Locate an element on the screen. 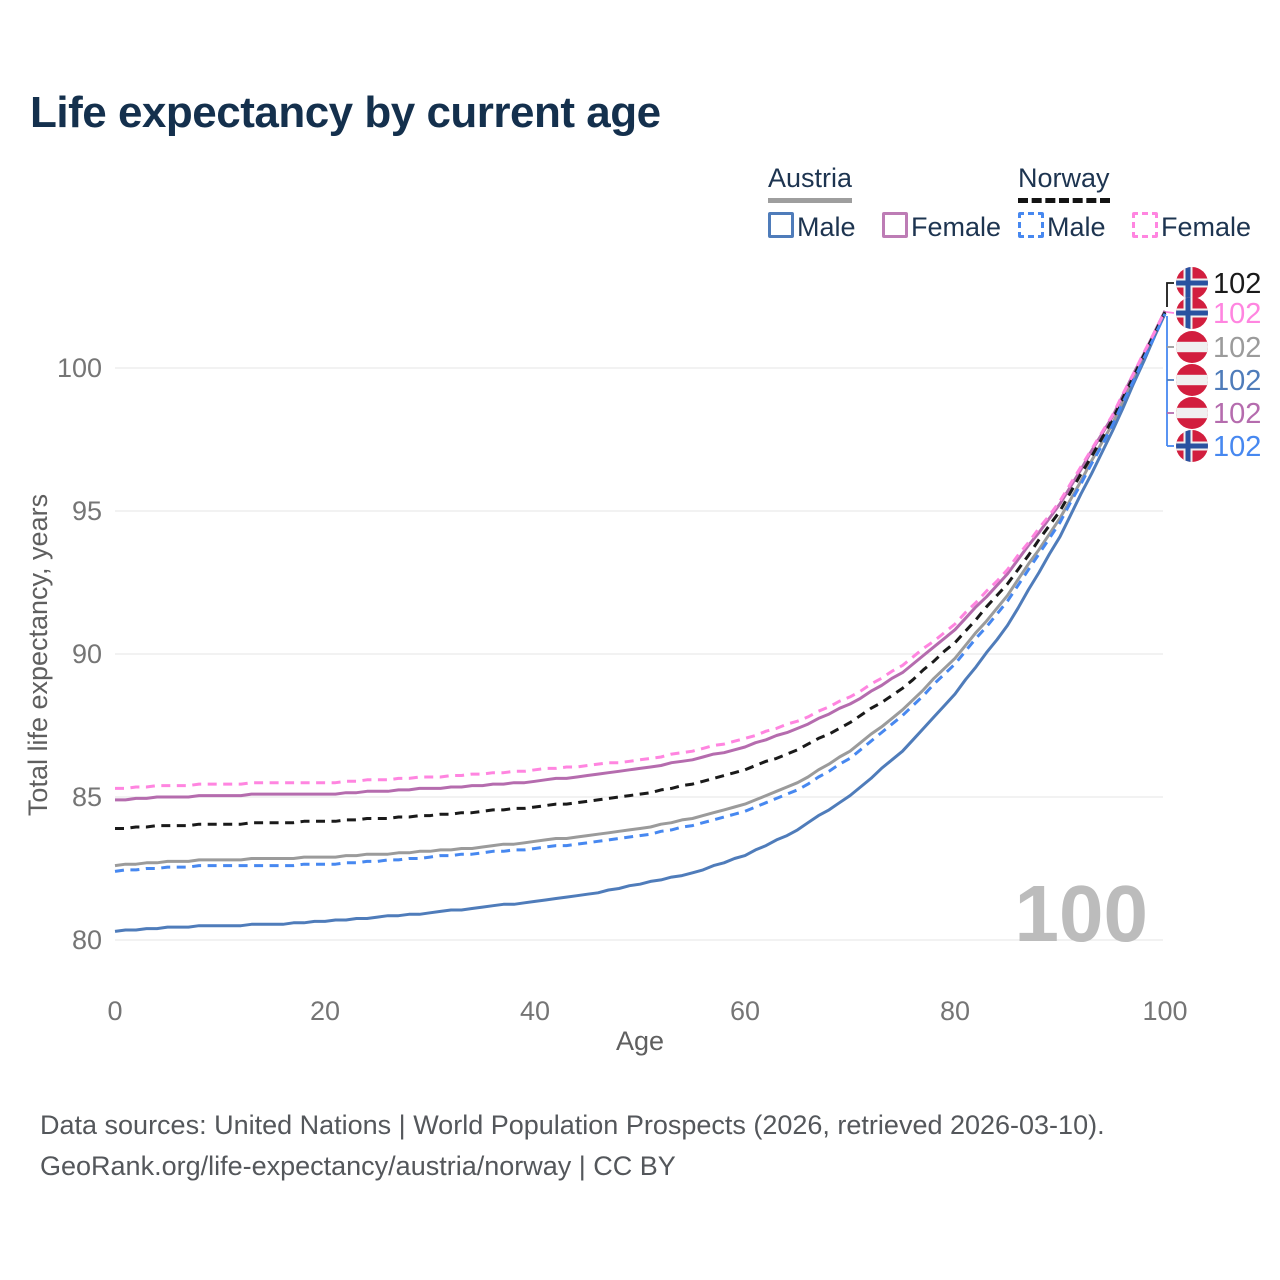 The width and height of the screenshot is (1280, 1280). legend-item-norway-female: Female is located at coordinates (1191, 227).